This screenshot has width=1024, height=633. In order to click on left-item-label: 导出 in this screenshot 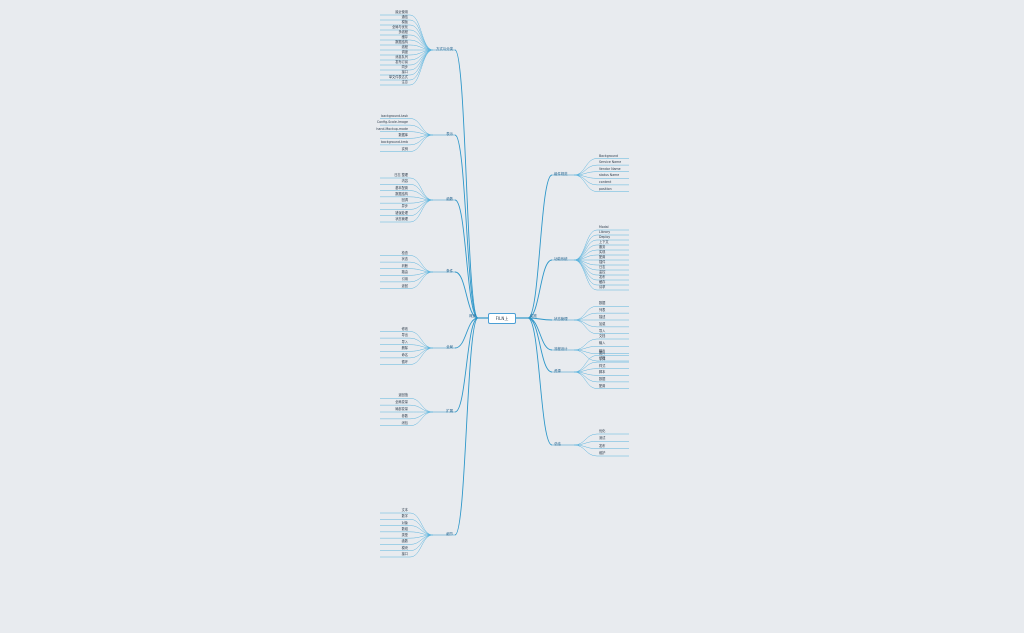, I will do `click(404, 335)`.